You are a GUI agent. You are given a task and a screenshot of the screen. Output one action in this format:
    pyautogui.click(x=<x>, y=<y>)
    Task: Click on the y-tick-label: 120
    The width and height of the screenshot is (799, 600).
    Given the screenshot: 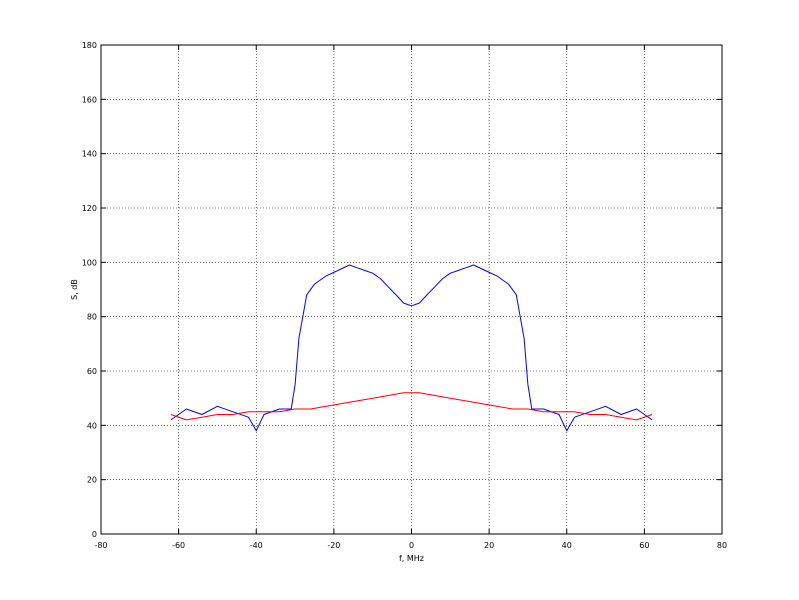 What is the action you would take?
    pyautogui.click(x=89, y=208)
    